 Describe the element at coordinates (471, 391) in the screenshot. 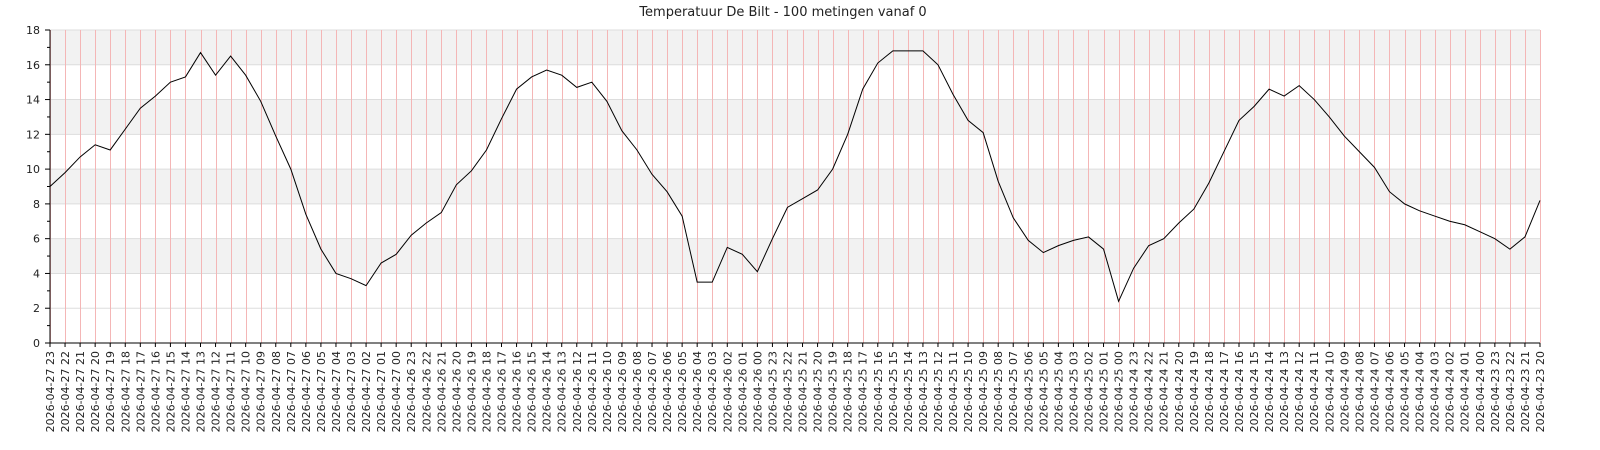

I see `x-tick-label: 2026-04-26 19` at that location.